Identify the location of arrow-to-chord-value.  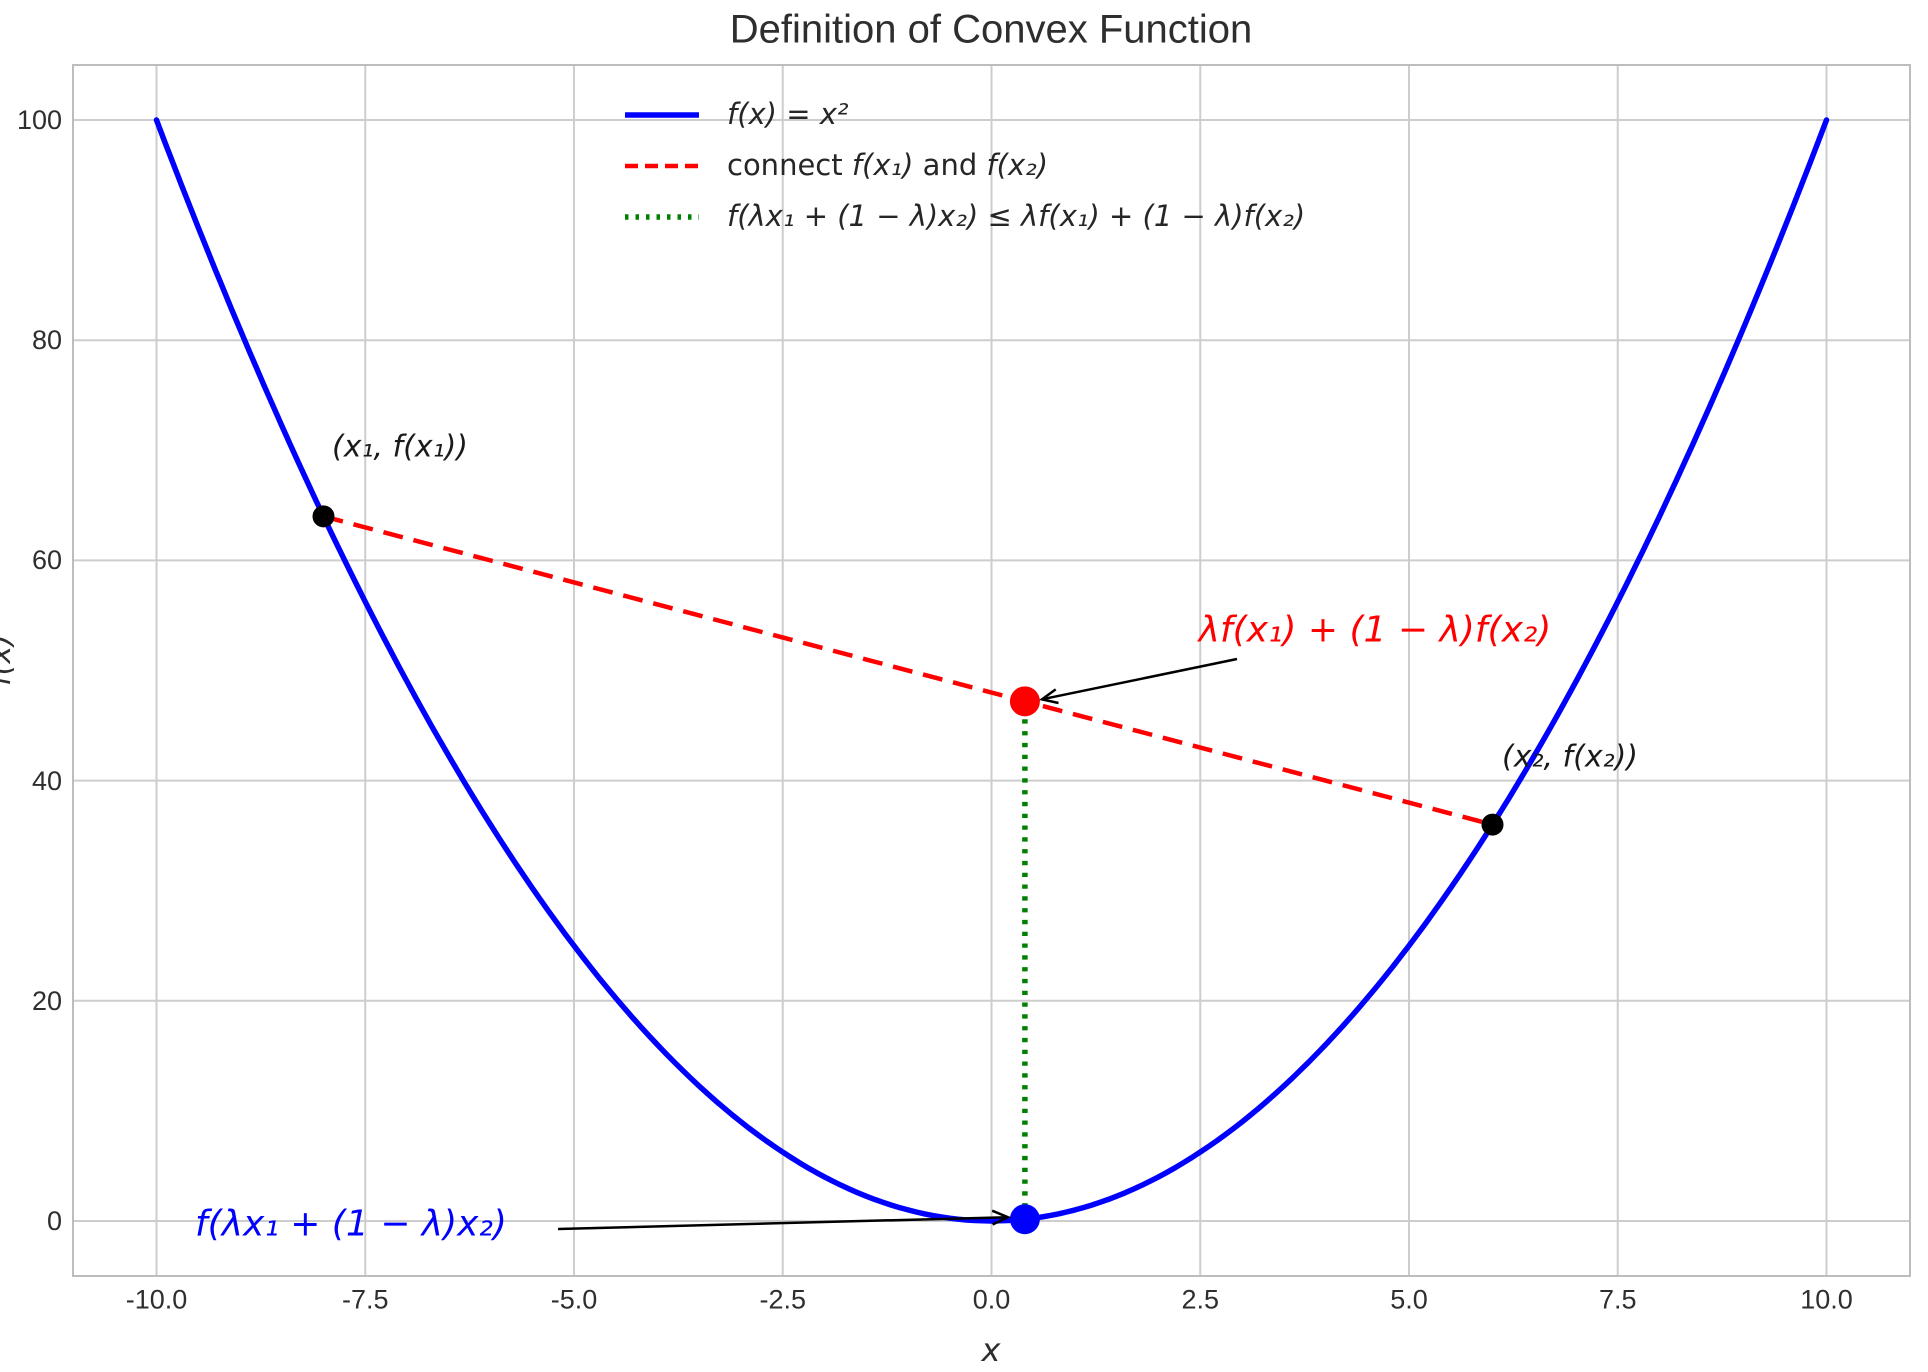
(1139, 679).